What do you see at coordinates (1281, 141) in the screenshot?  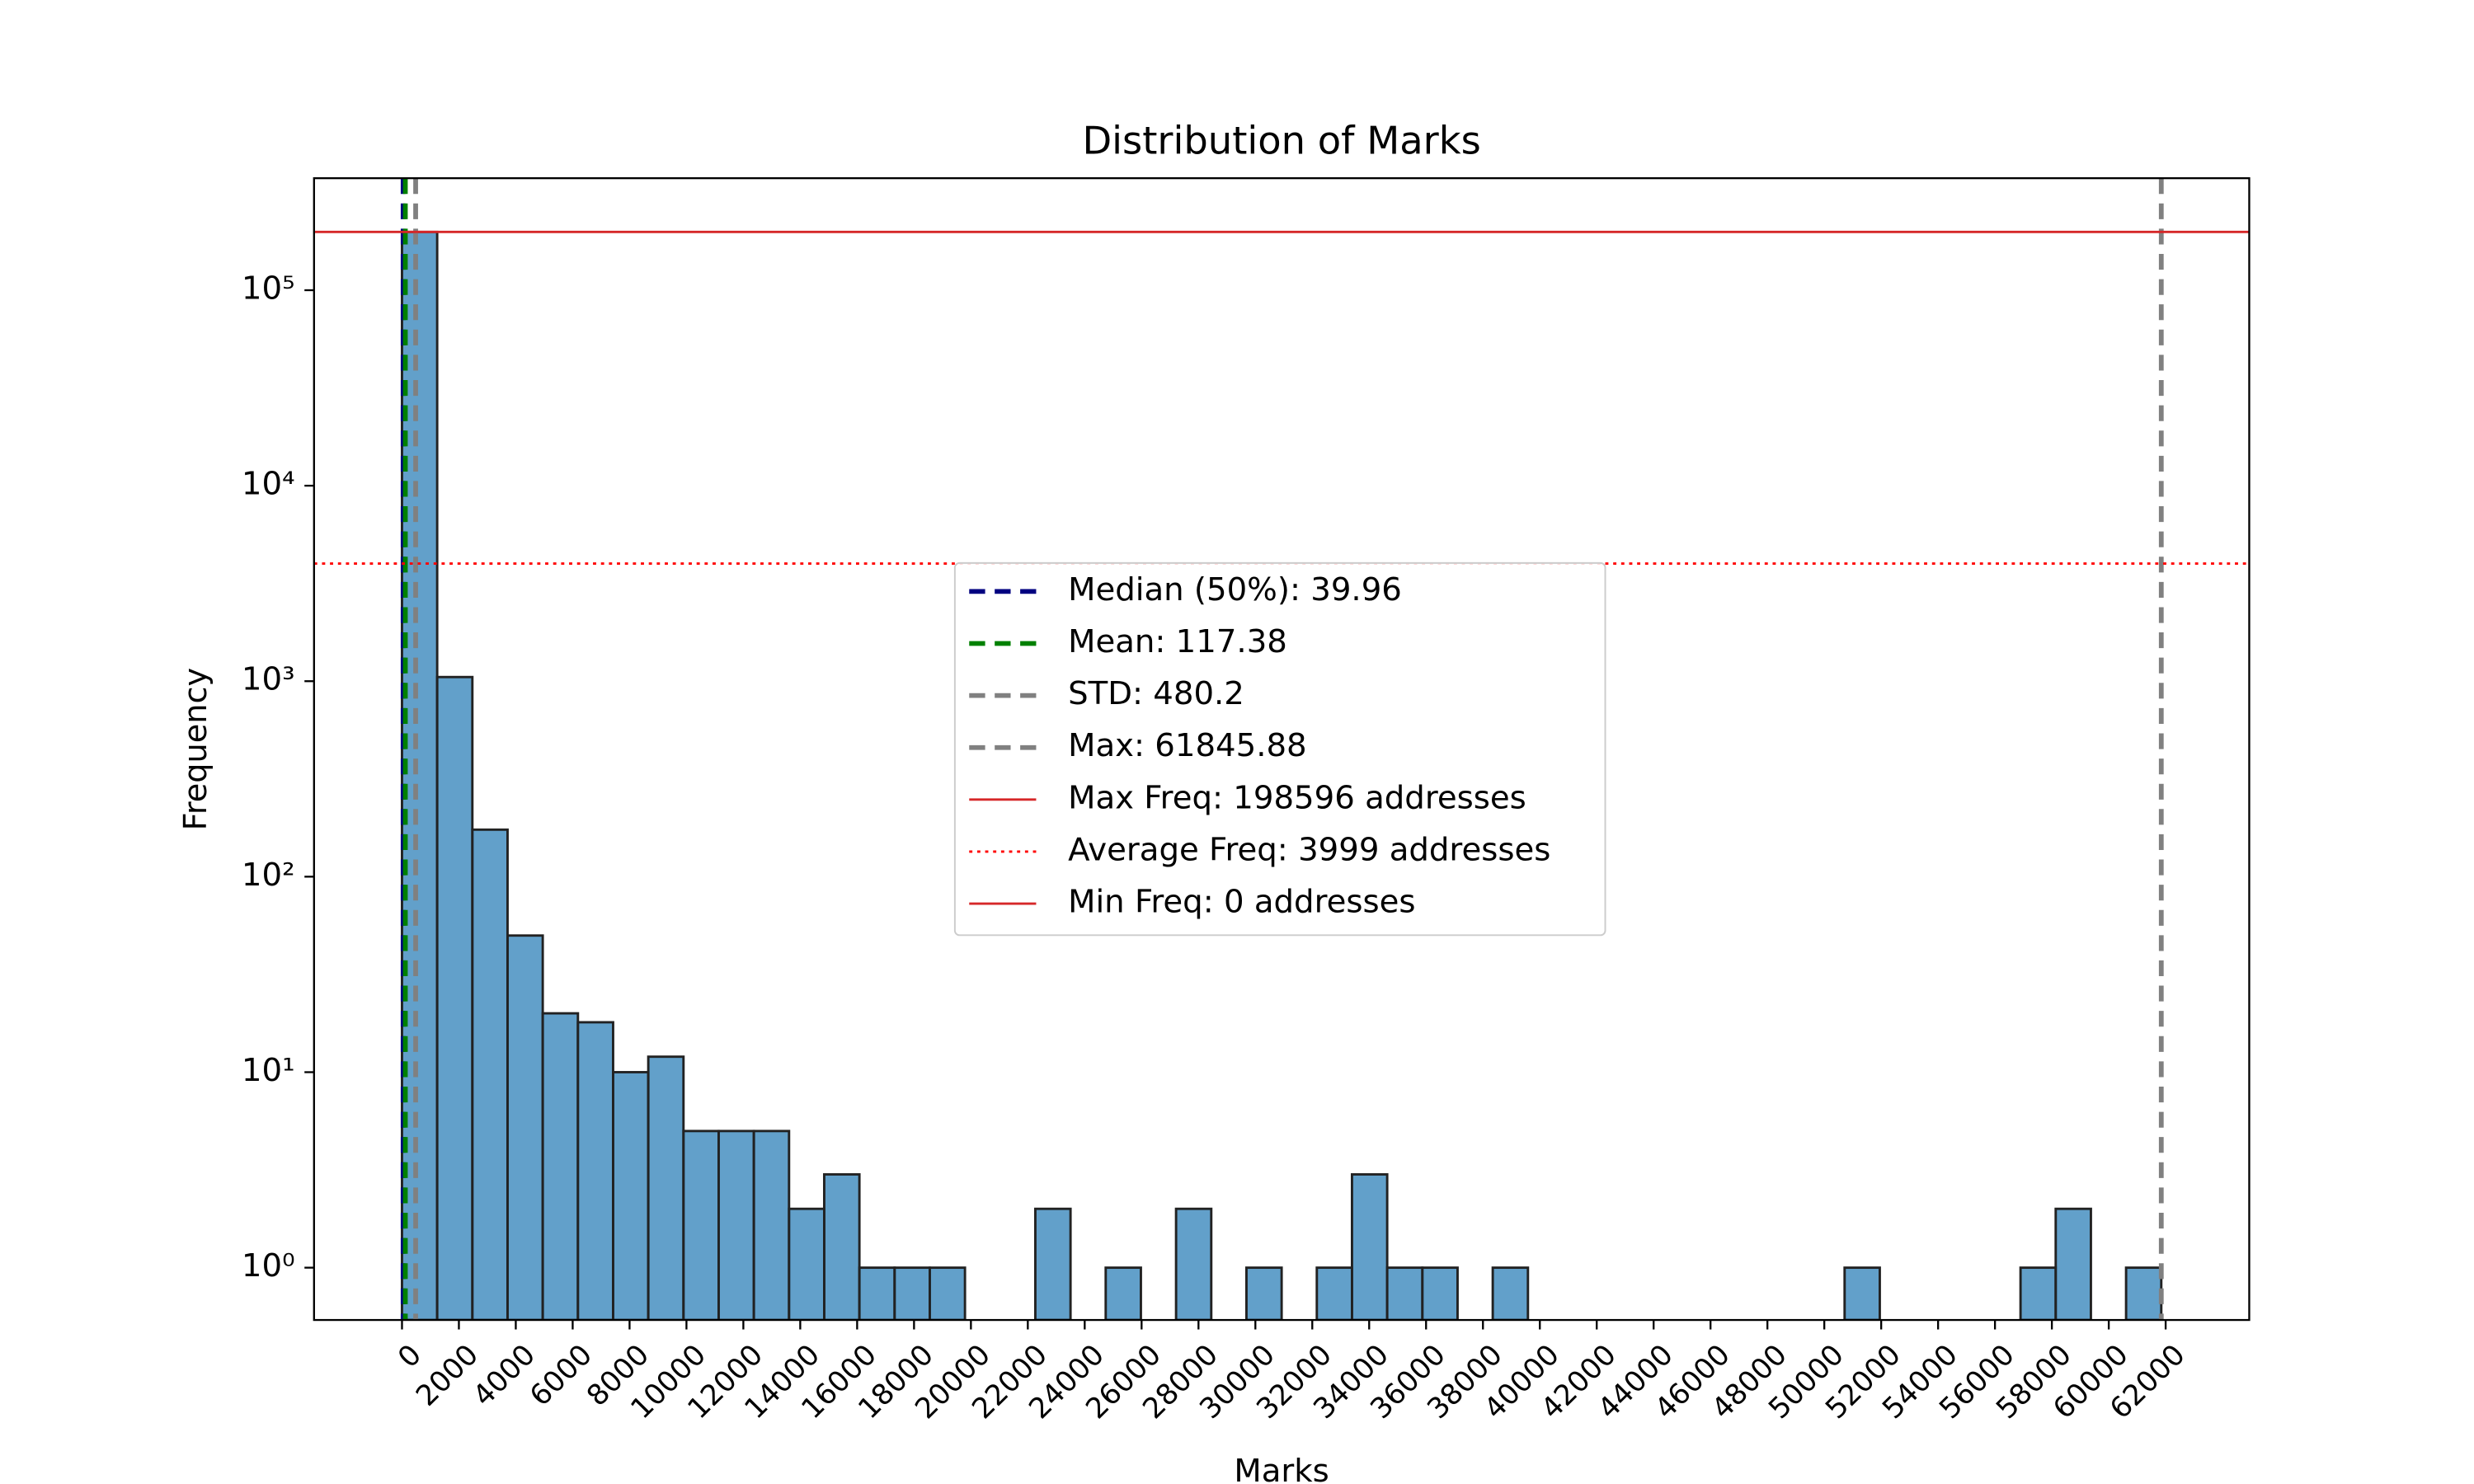 I see `chart-title: Distribution of Marks` at bounding box center [1281, 141].